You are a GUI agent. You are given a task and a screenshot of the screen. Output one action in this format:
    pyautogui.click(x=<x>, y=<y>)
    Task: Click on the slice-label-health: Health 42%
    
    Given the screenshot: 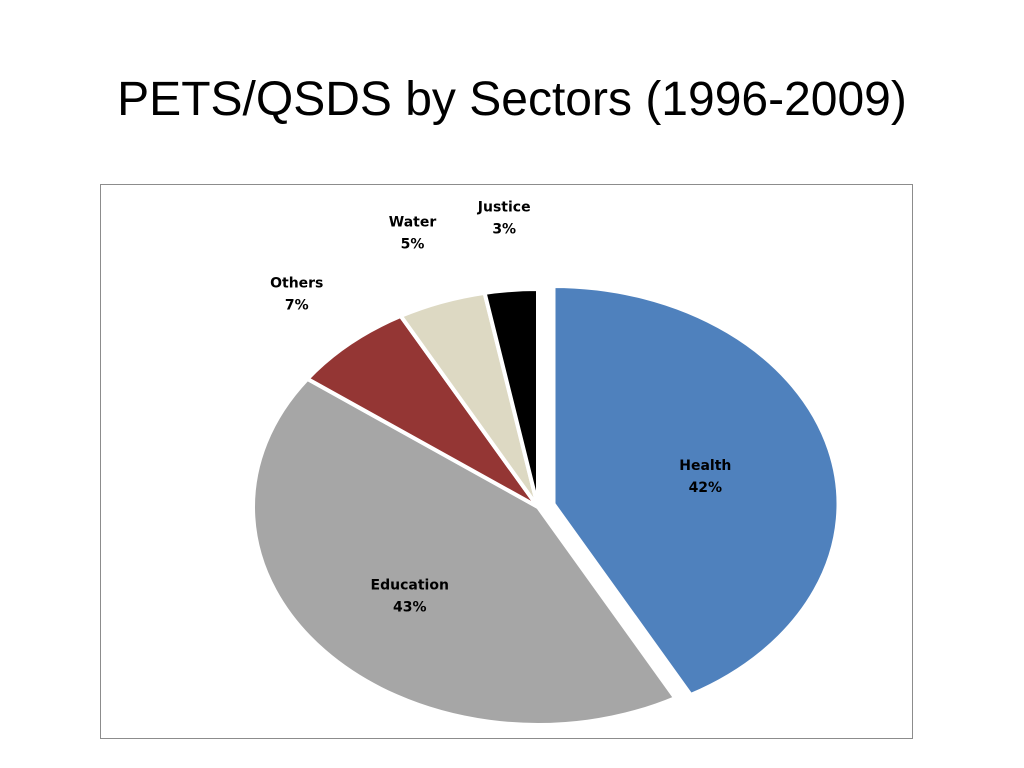 What is the action you would take?
    pyautogui.click(x=705, y=477)
    